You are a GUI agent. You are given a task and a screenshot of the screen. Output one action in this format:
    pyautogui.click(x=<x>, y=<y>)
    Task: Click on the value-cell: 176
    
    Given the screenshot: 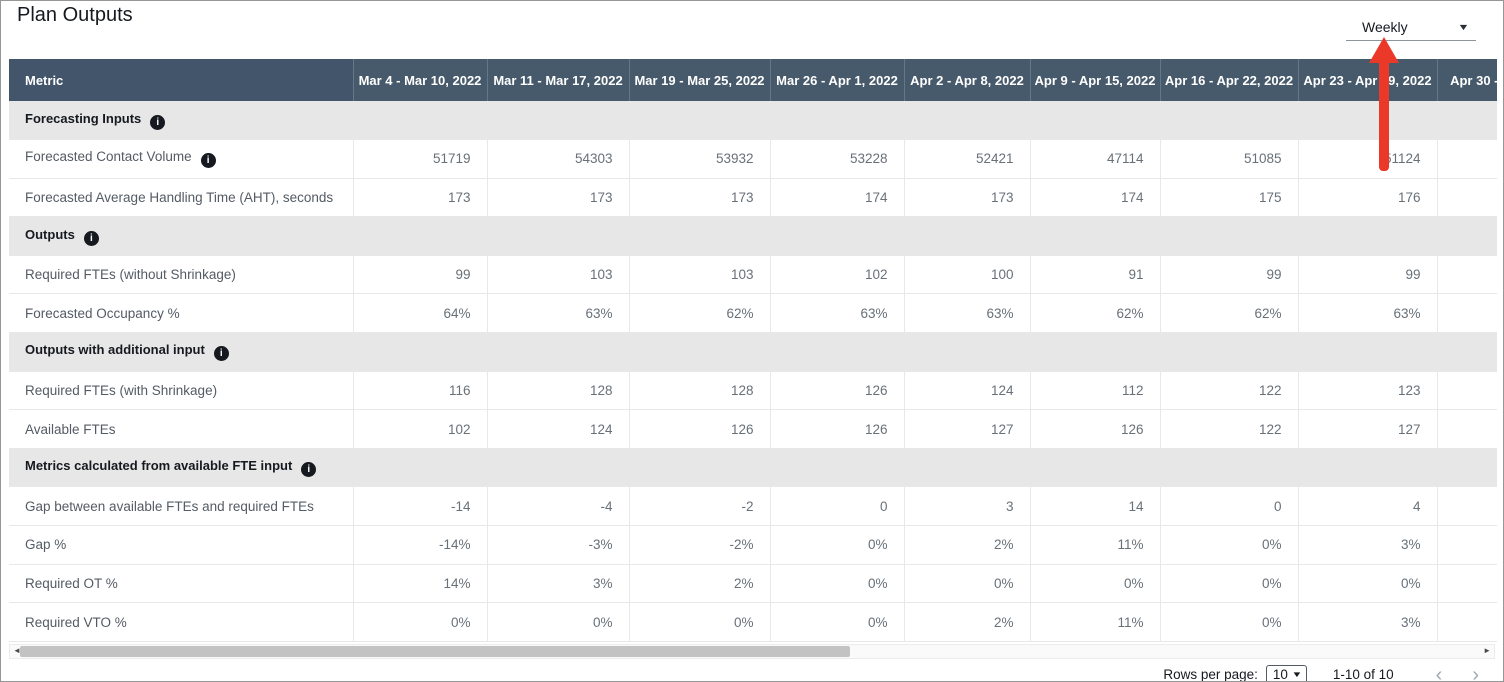 What is the action you would take?
    pyautogui.click(x=1367, y=198)
    